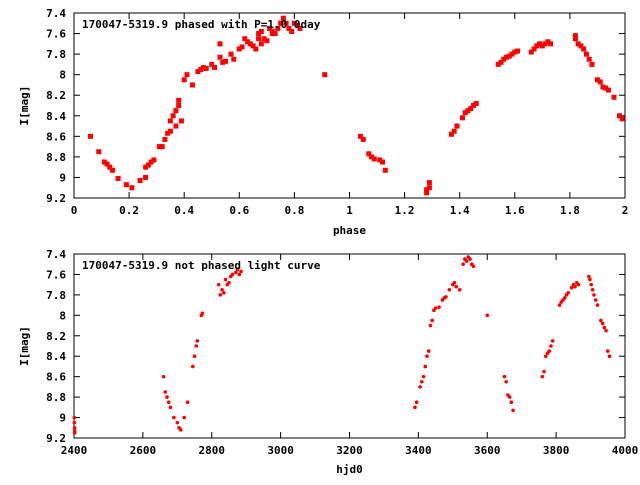 The image size is (640, 485). I want to click on unphased-x-tick-label: 3400, so click(418, 450).